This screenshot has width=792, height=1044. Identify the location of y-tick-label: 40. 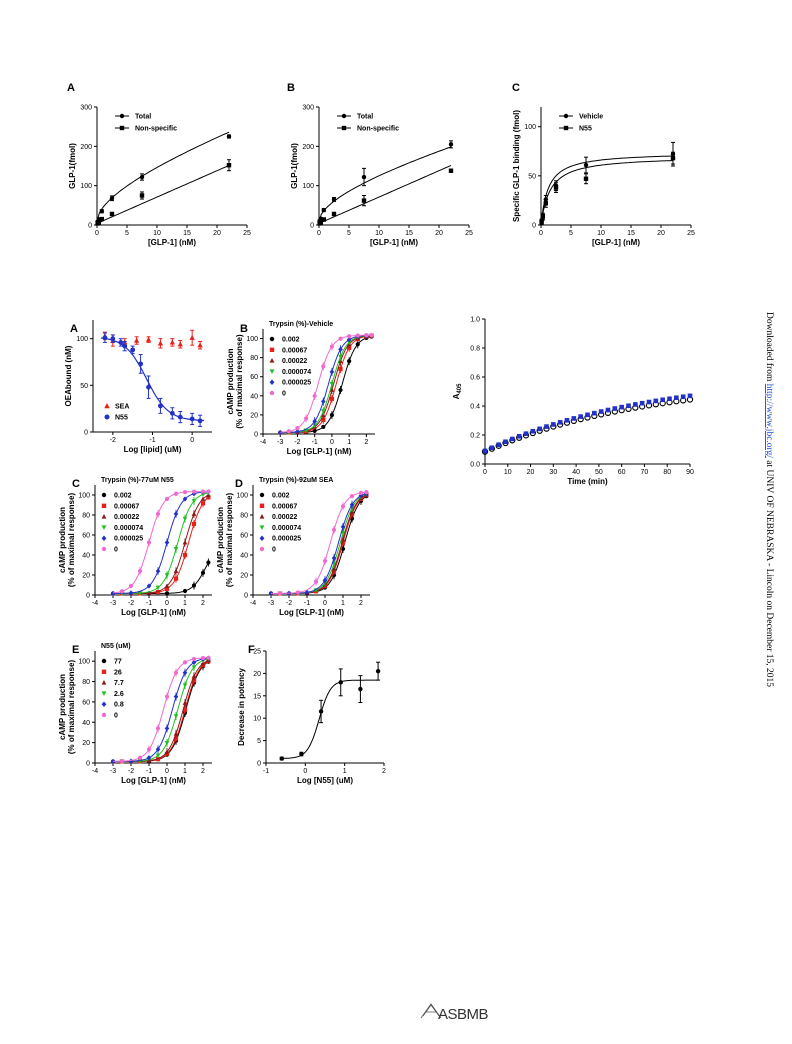
(86, 556).